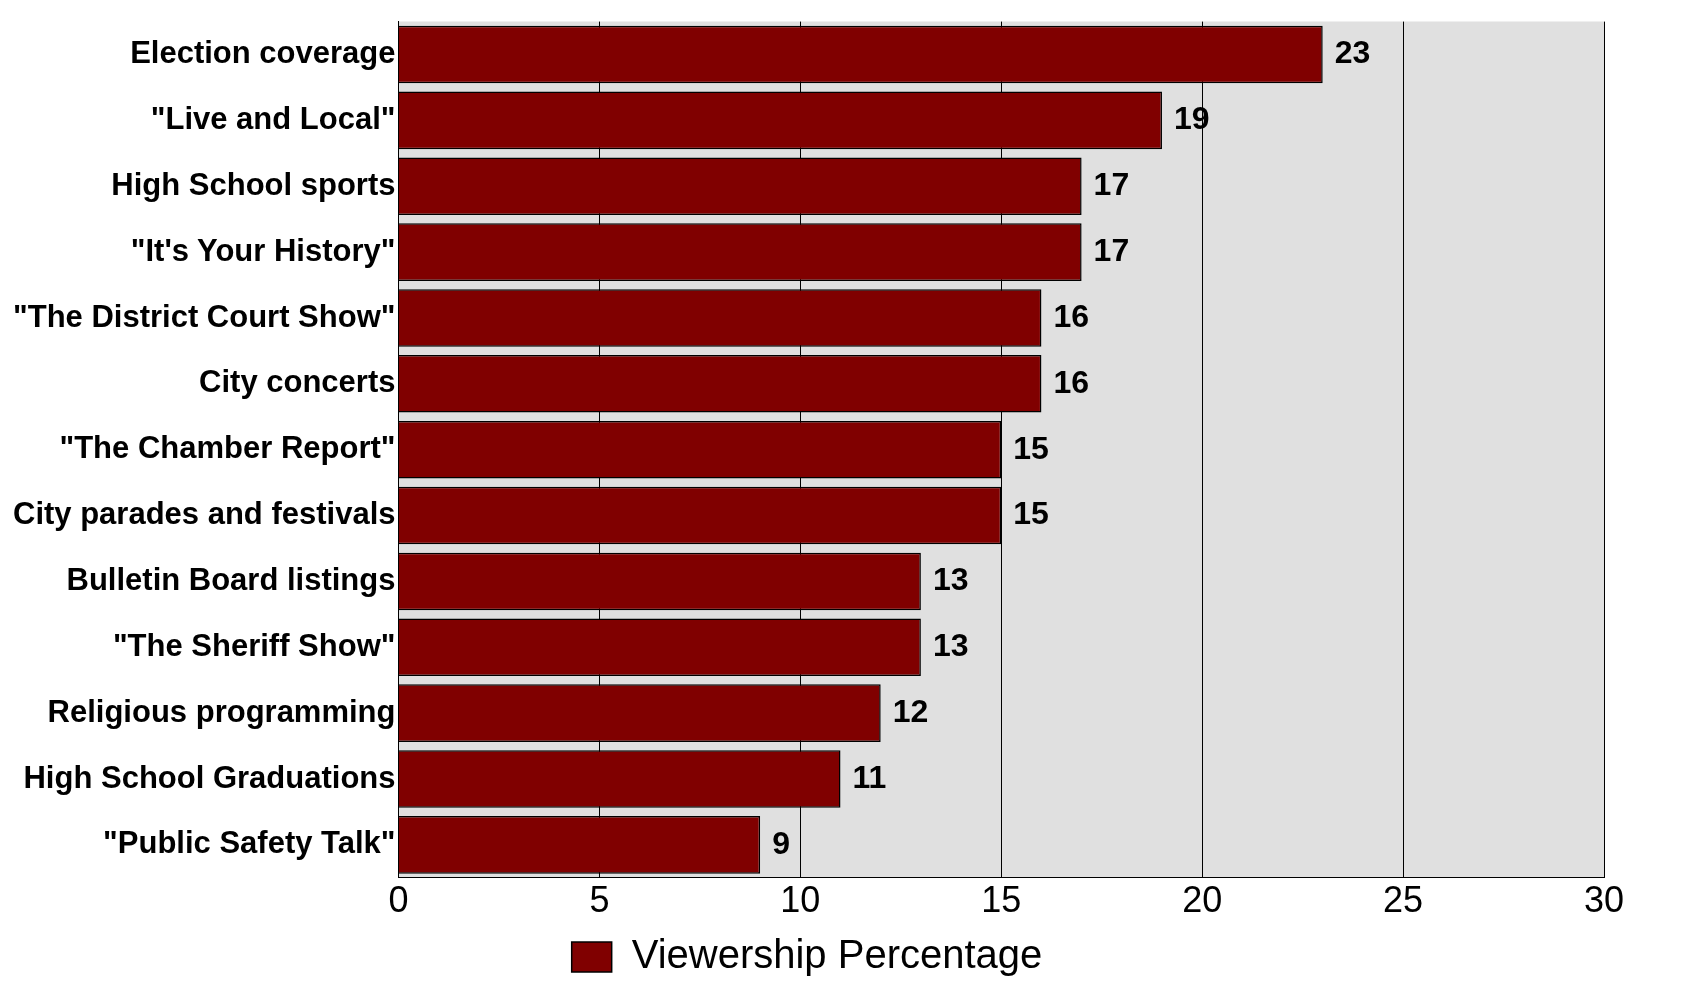 The width and height of the screenshot is (1684, 997). What do you see at coordinates (910, 710) in the screenshot?
I see `data-label: 12` at bounding box center [910, 710].